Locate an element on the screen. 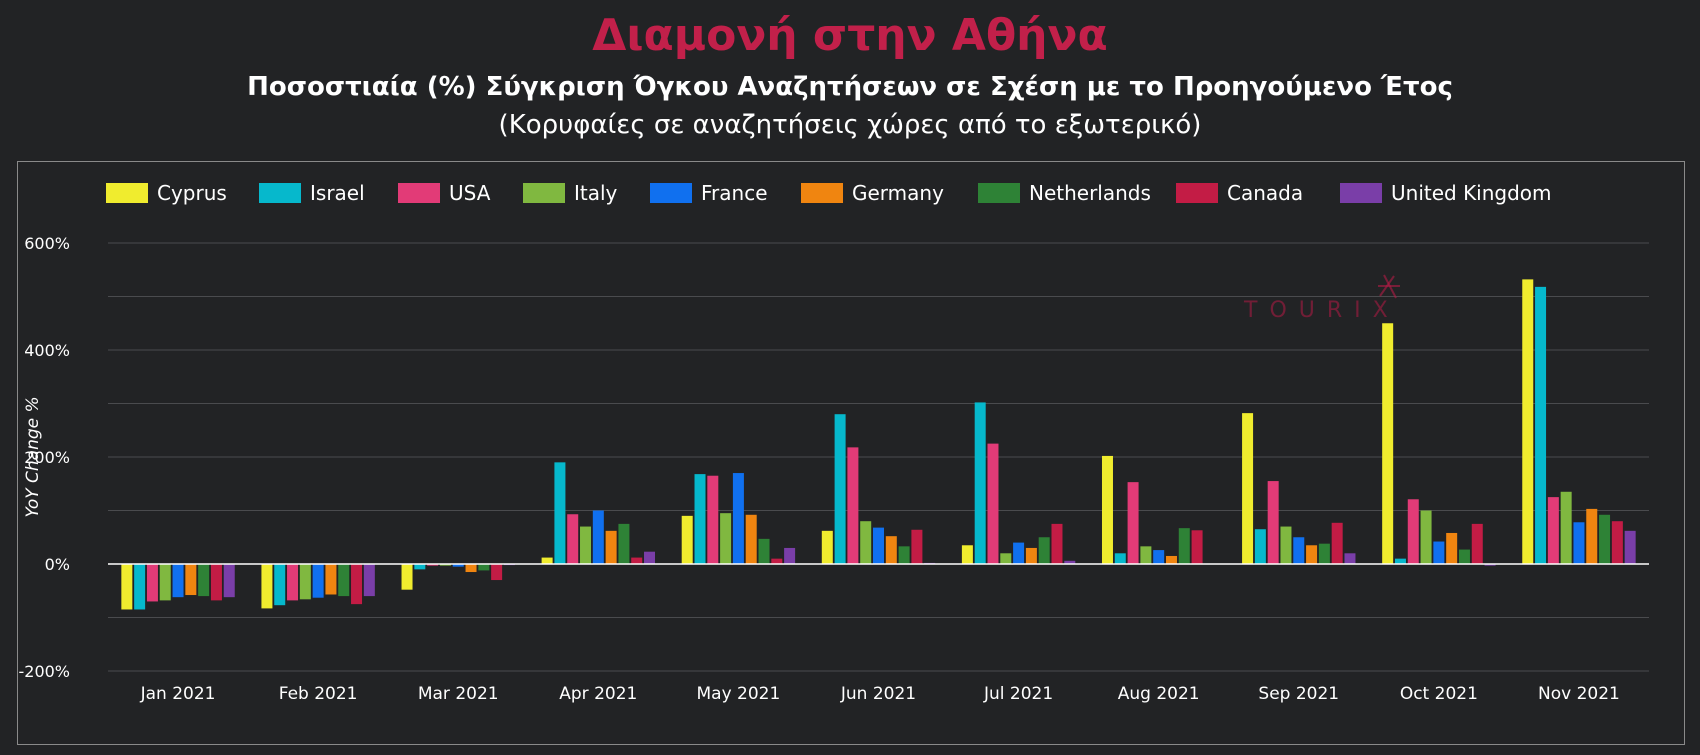 This screenshot has width=1700, height=755. y-tick-label: 200% is located at coordinates (47, 457).